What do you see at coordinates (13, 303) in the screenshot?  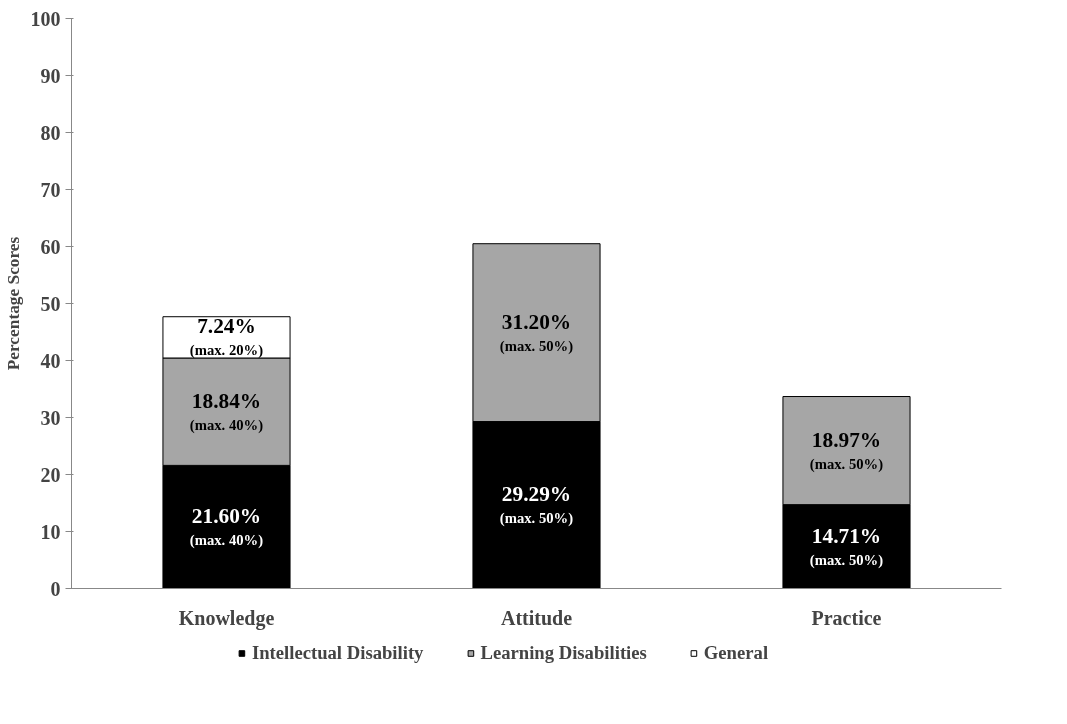 I see `y-axis-title: Percentage Scores` at bounding box center [13, 303].